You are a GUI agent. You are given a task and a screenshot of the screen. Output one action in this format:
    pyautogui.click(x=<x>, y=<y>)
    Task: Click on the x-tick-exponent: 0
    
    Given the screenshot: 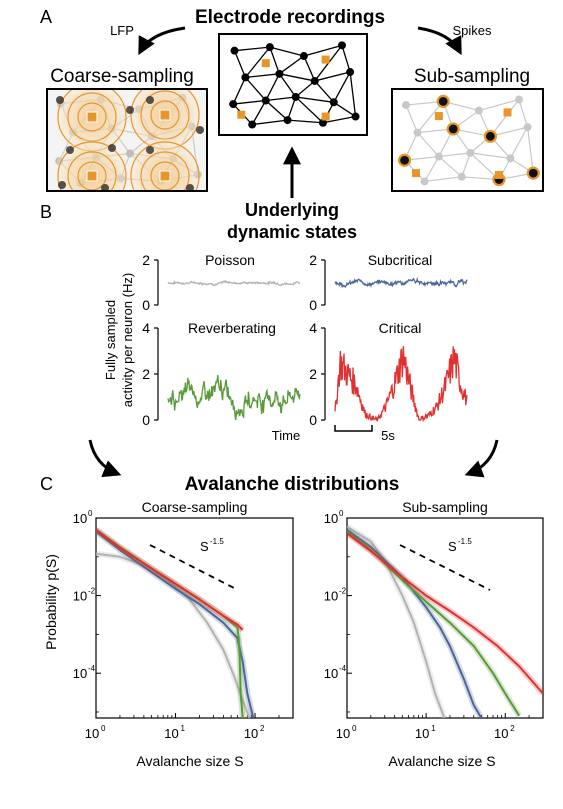 What is the action you would take?
    pyautogui.click(x=103, y=728)
    